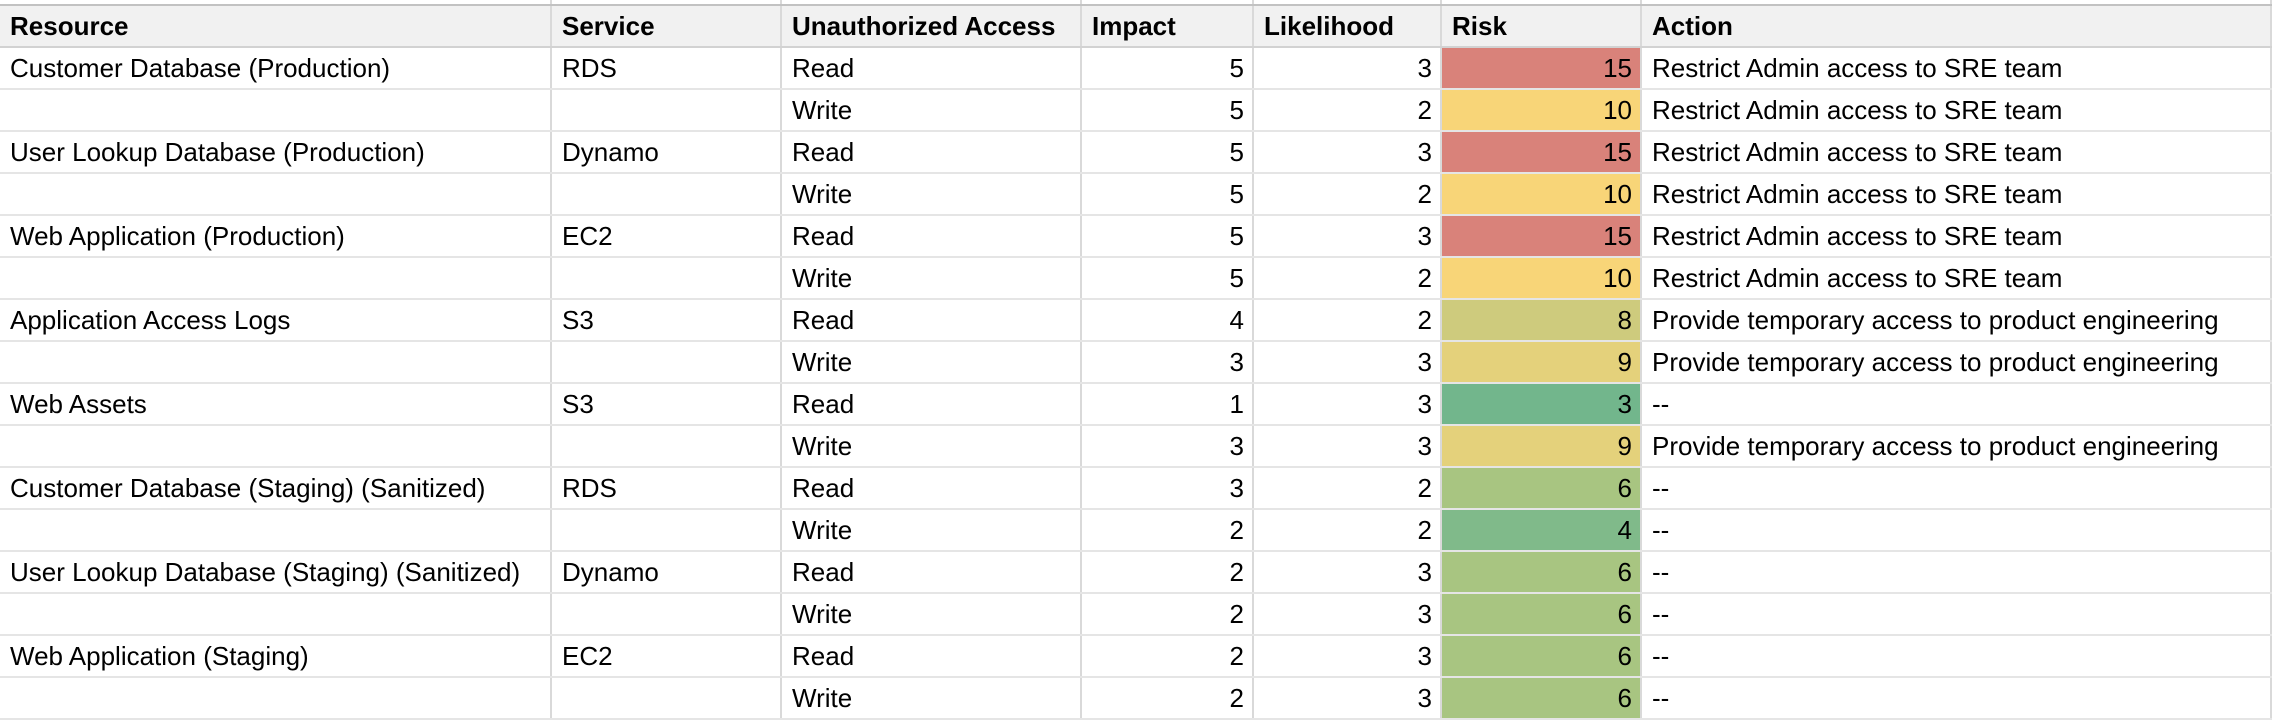  Describe the element at coordinates (276, 26) in the screenshot. I see `column-header-resource: Resource` at that location.